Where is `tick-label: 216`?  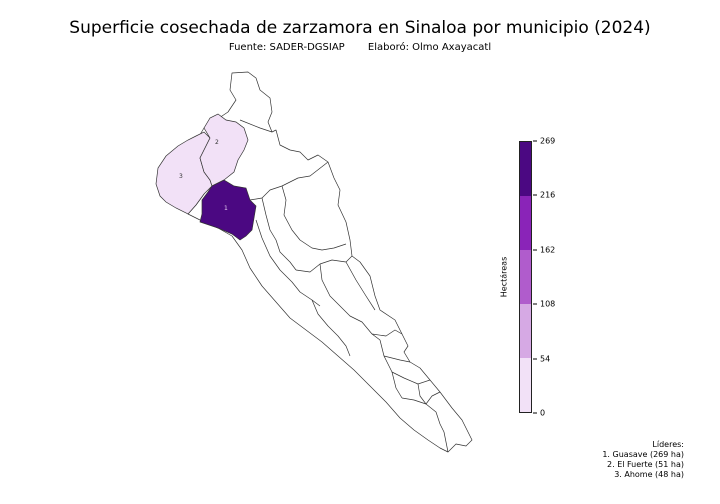 tick-label: 216 is located at coordinates (544, 195).